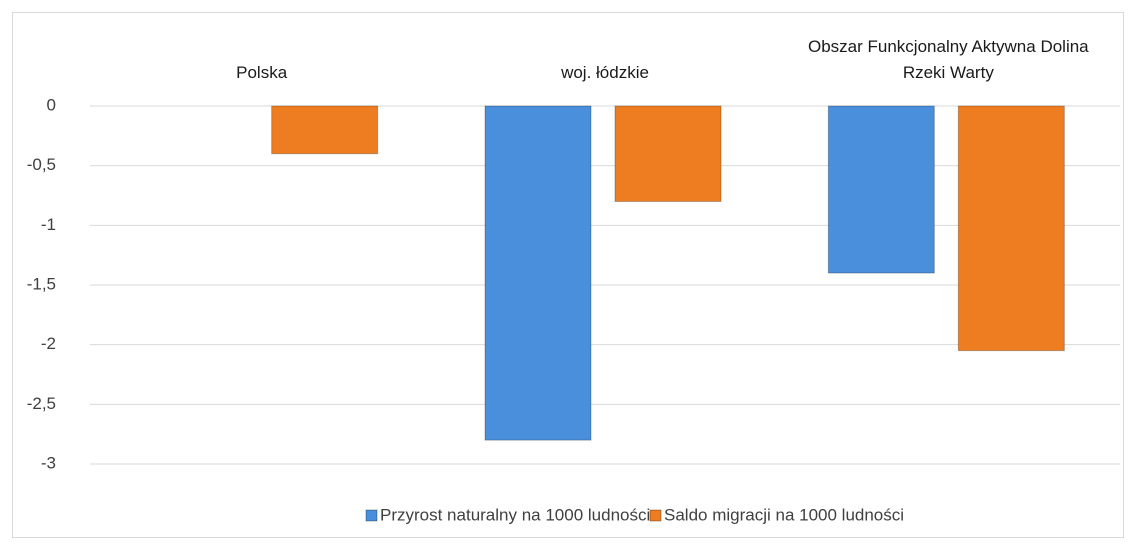  What do you see at coordinates (48, 462) in the screenshot?
I see `y-tick-label: -3` at bounding box center [48, 462].